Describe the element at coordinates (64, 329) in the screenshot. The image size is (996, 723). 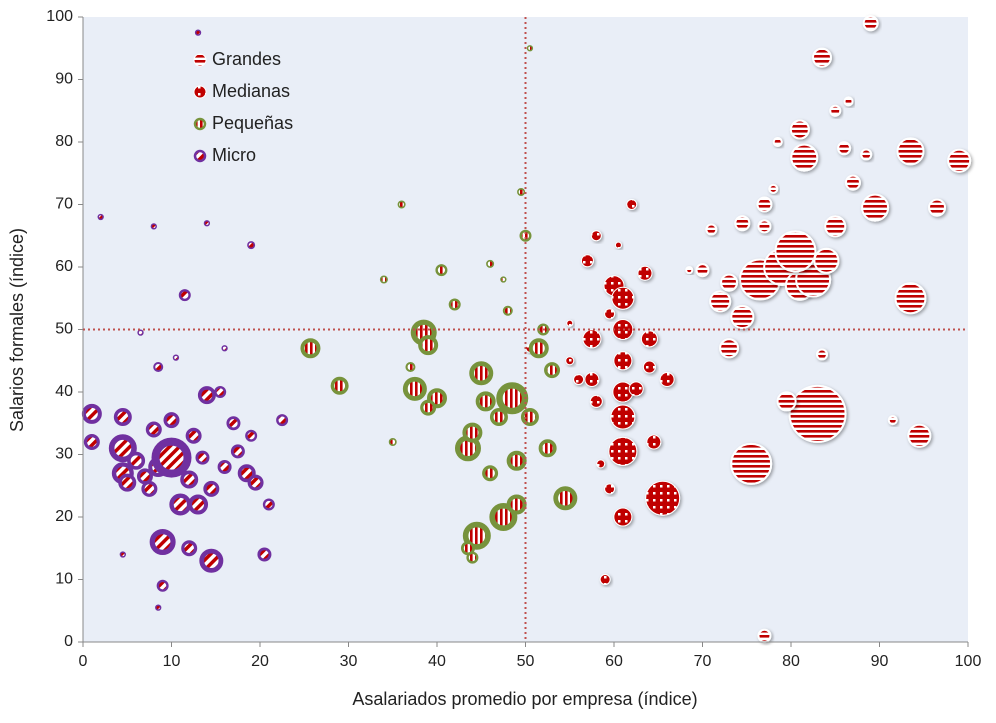
I see `y-tick-label: 50` at that location.